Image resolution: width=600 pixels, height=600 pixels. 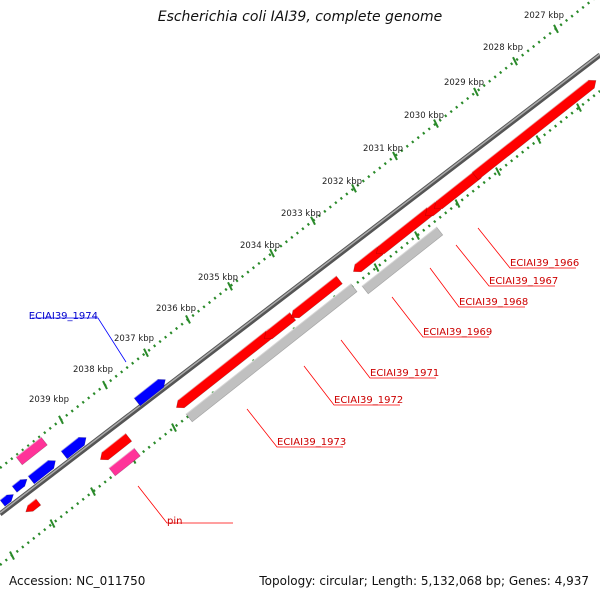 I want to click on gene-pin-highlight, so click(x=121, y=458).